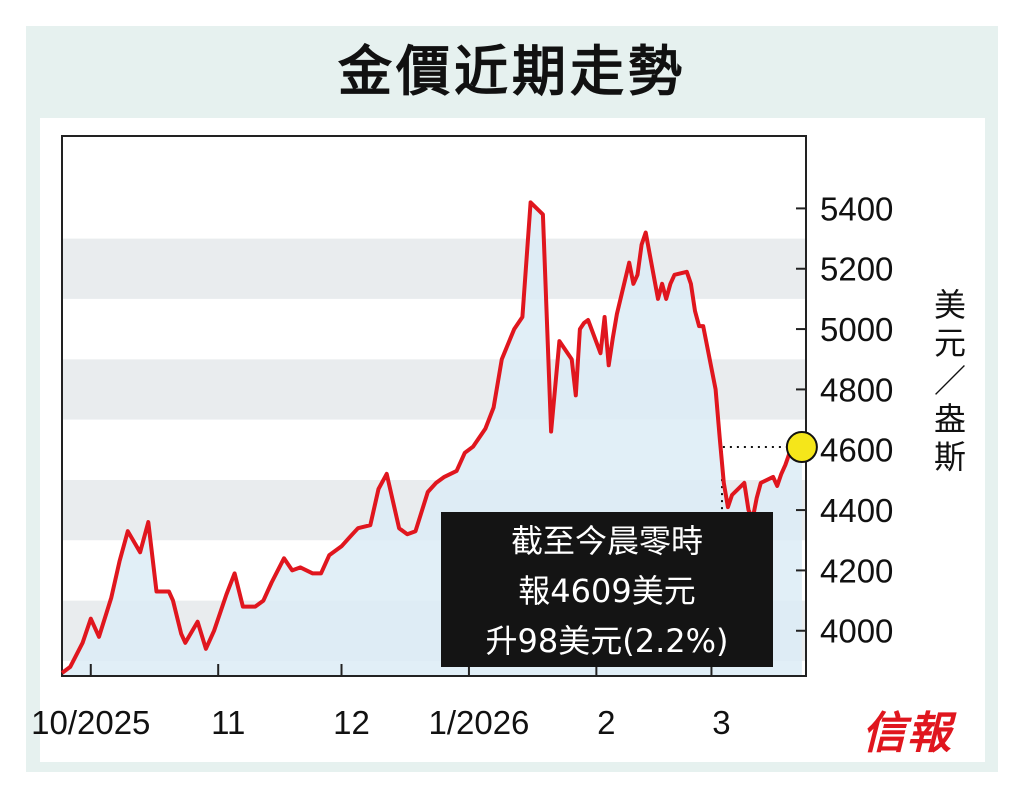  What do you see at coordinates (381, 722) in the screenshot?
I see `x-axis-labels: 10/2025 11 12 1/2026 2 3` at bounding box center [381, 722].